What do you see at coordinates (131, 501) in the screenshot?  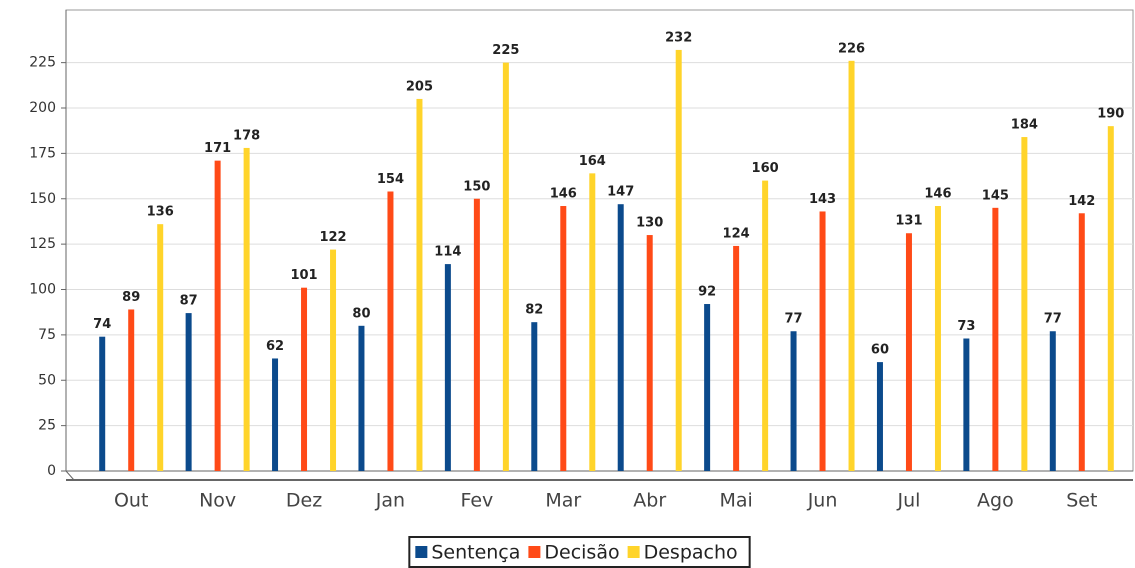 I see `x-tick-label: Out` at bounding box center [131, 501].